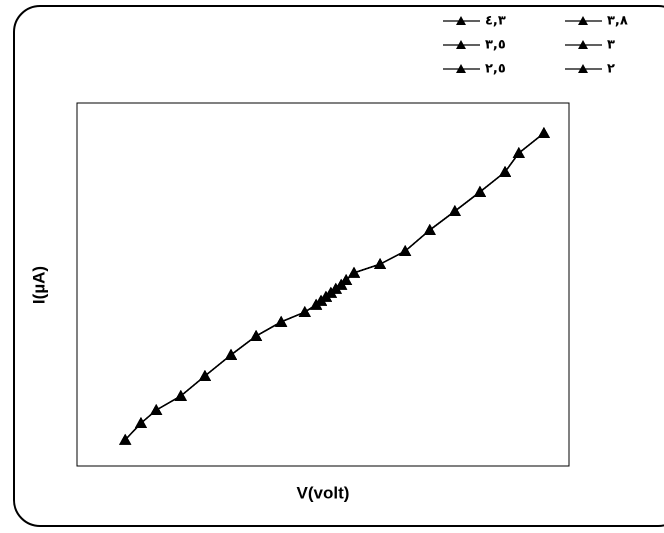 The height and width of the screenshot is (533, 664). What do you see at coordinates (38, 285) in the screenshot?
I see `y-axis-label: I(µA)` at bounding box center [38, 285].